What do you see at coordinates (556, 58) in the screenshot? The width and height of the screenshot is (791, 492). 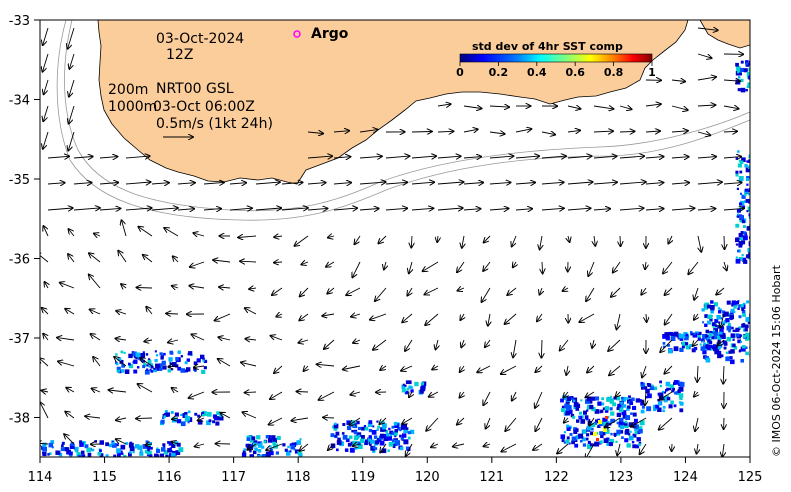 I see `colorbar` at bounding box center [556, 58].